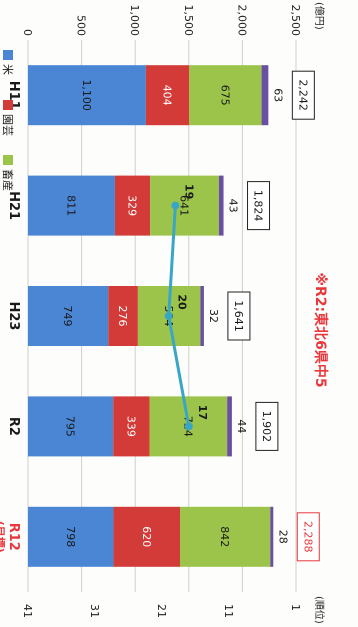  Describe the element at coordinates (81, 25) in the screenshot. I see `y-tick-label: 500` at that location.